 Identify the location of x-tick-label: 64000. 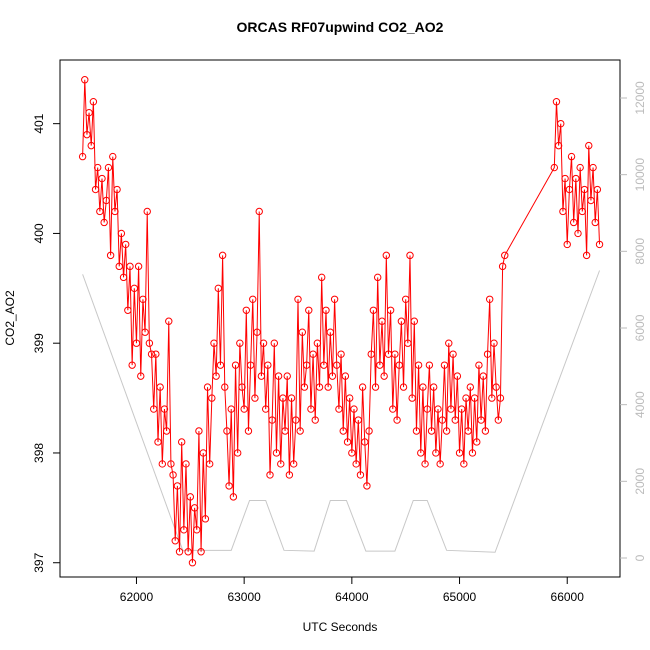
(352, 597).